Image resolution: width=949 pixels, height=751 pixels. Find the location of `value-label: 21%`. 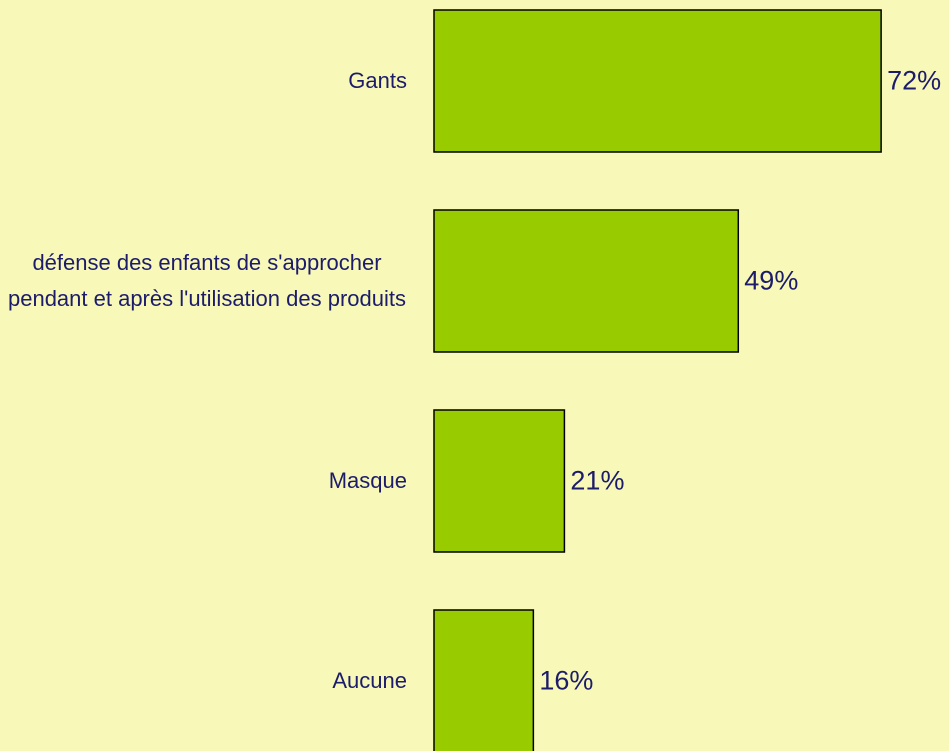

value-label: 21% is located at coordinates (597, 480).